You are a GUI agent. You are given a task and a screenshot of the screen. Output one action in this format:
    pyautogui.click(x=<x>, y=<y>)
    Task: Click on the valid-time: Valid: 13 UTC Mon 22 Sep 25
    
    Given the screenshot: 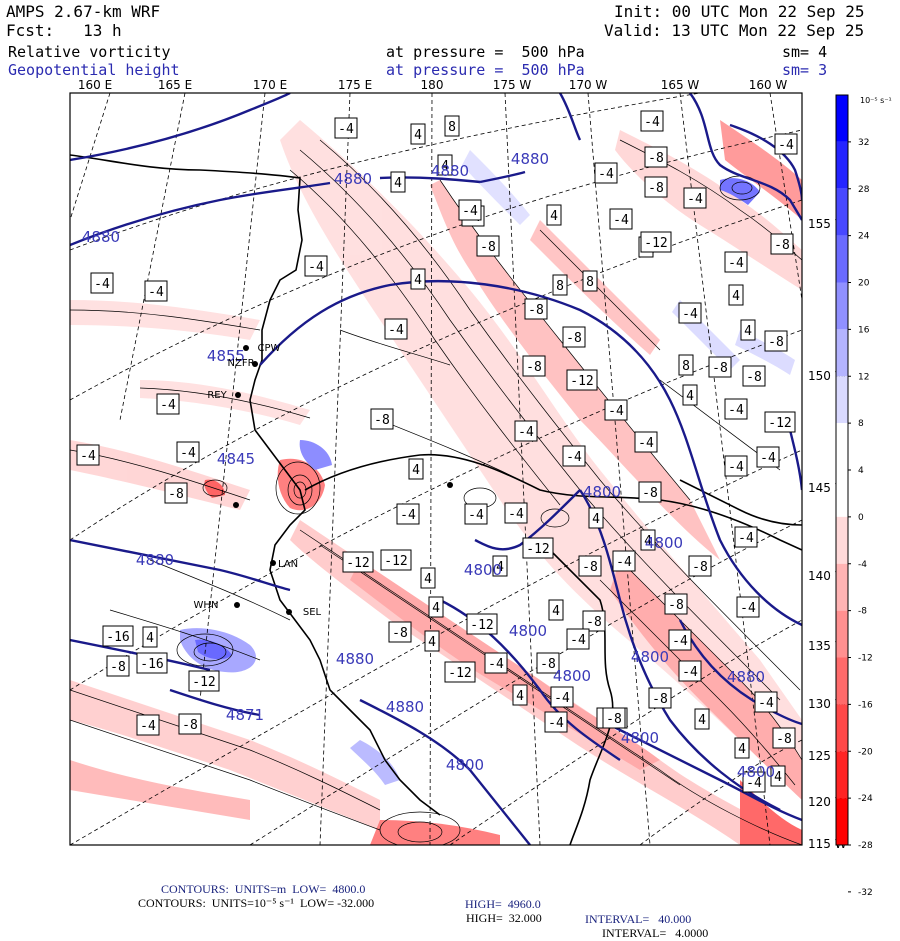 What is the action you would take?
    pyautogui.click(x=734, y=30)
    